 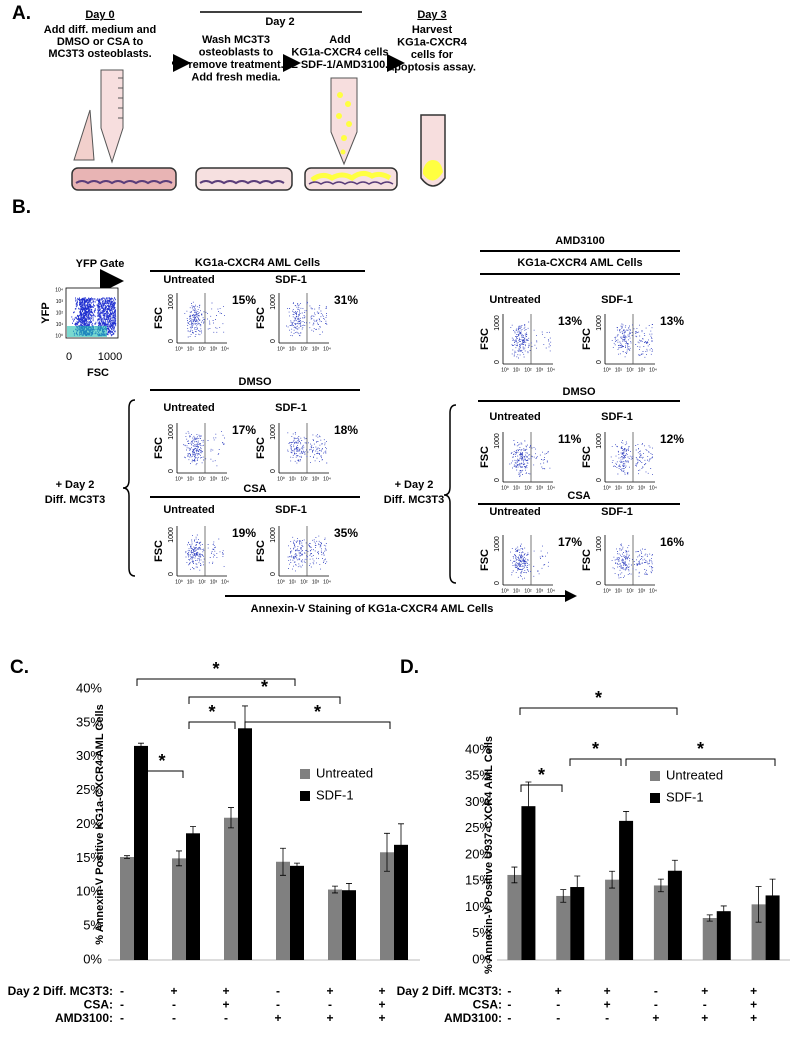 What do you see at coordinates (255, 382) in the screenshot?
I see `group-header: DMSO` at bounding box center [255, 382].